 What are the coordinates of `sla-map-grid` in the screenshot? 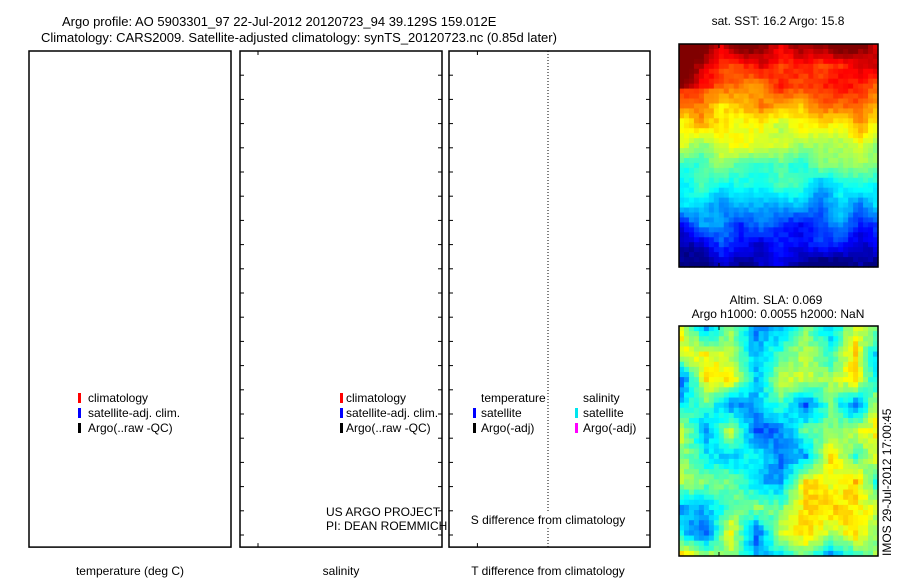 It's located at (779, 441).